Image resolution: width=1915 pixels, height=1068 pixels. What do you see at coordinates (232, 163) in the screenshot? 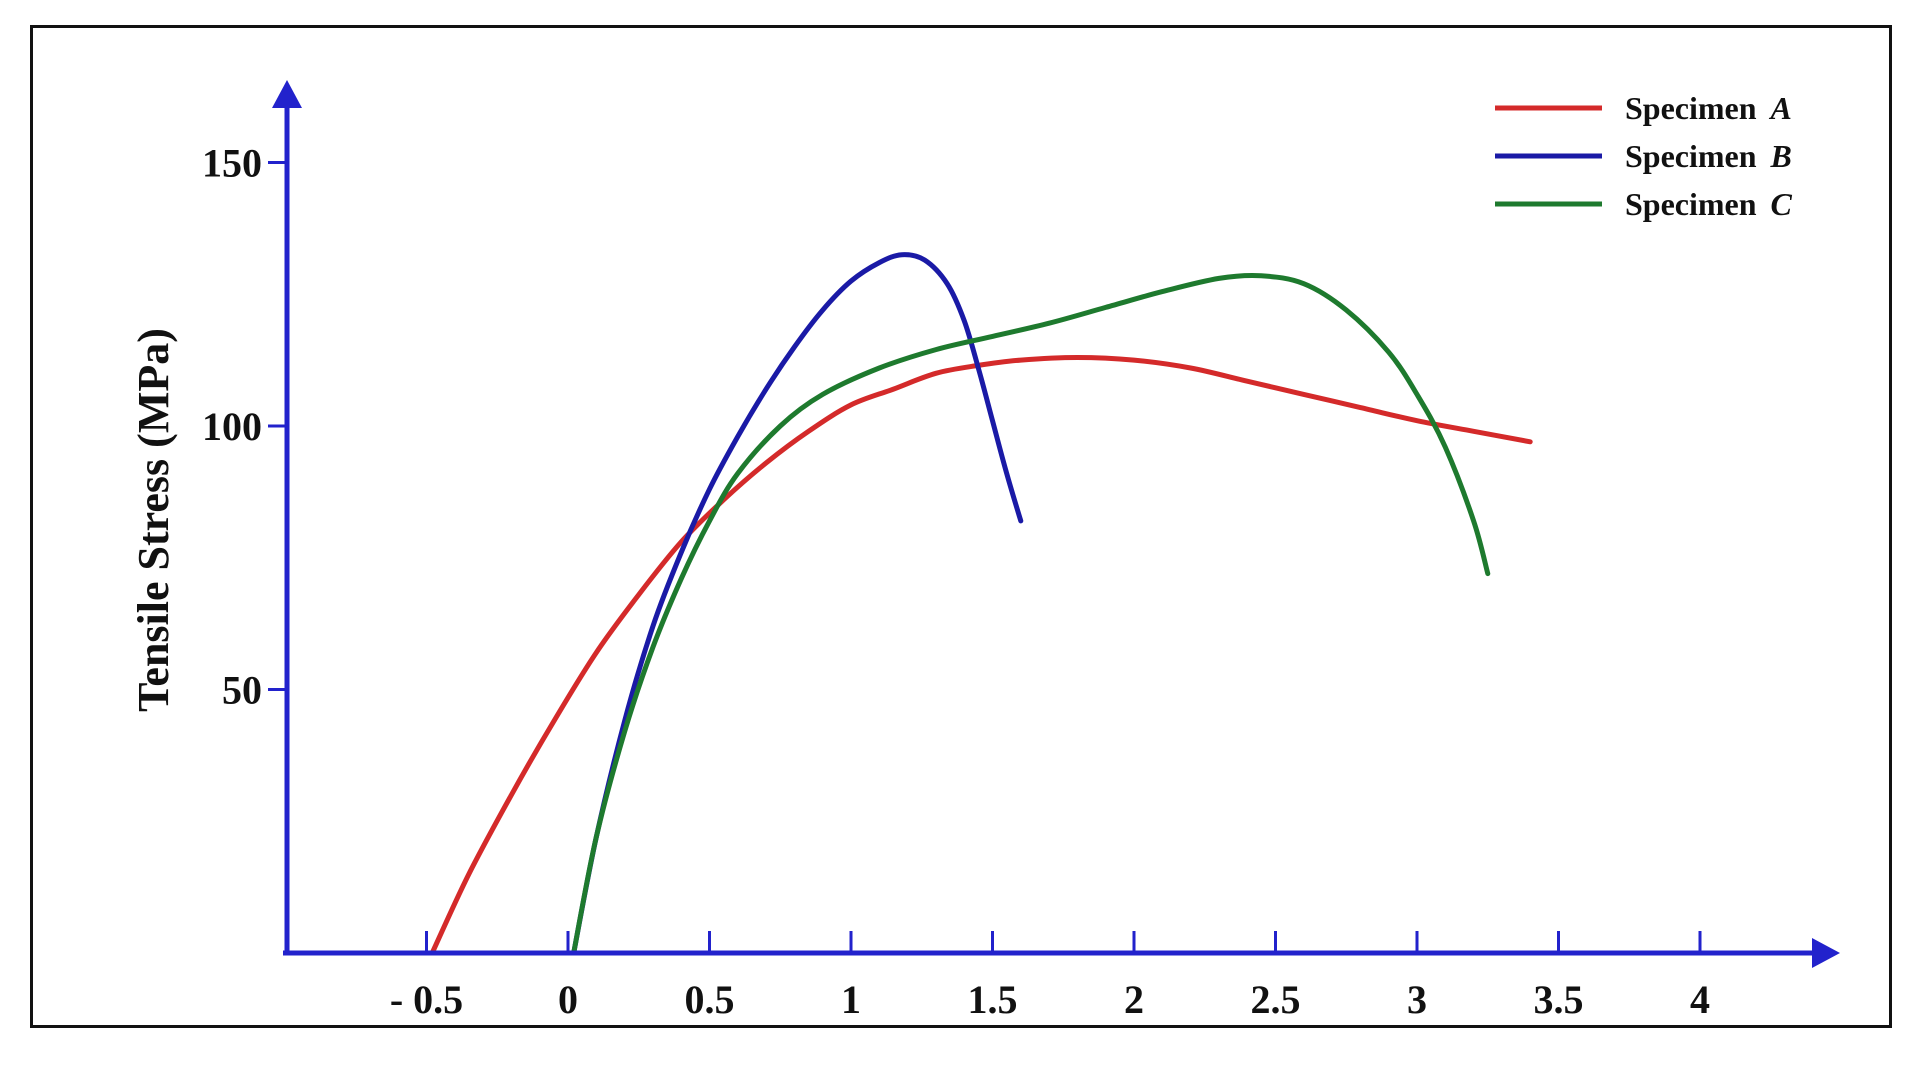
I see `y-tick-label: 150` at bounding box center [232, 163].